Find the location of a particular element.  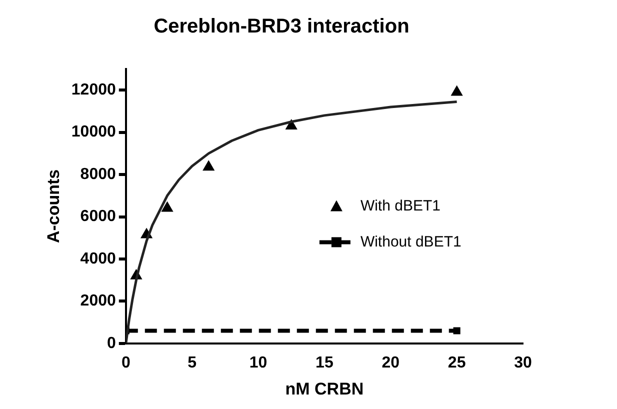

x-tick-label: 30 is located at coordinates (523, 363).